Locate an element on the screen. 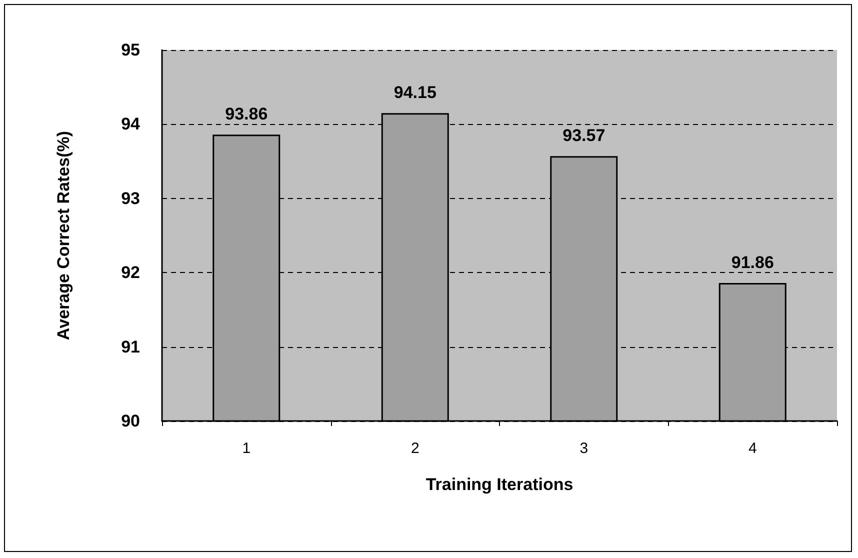 This screenshot has width=858, height=558. x-tick-label: 3 is located at coordinates (584, 448).